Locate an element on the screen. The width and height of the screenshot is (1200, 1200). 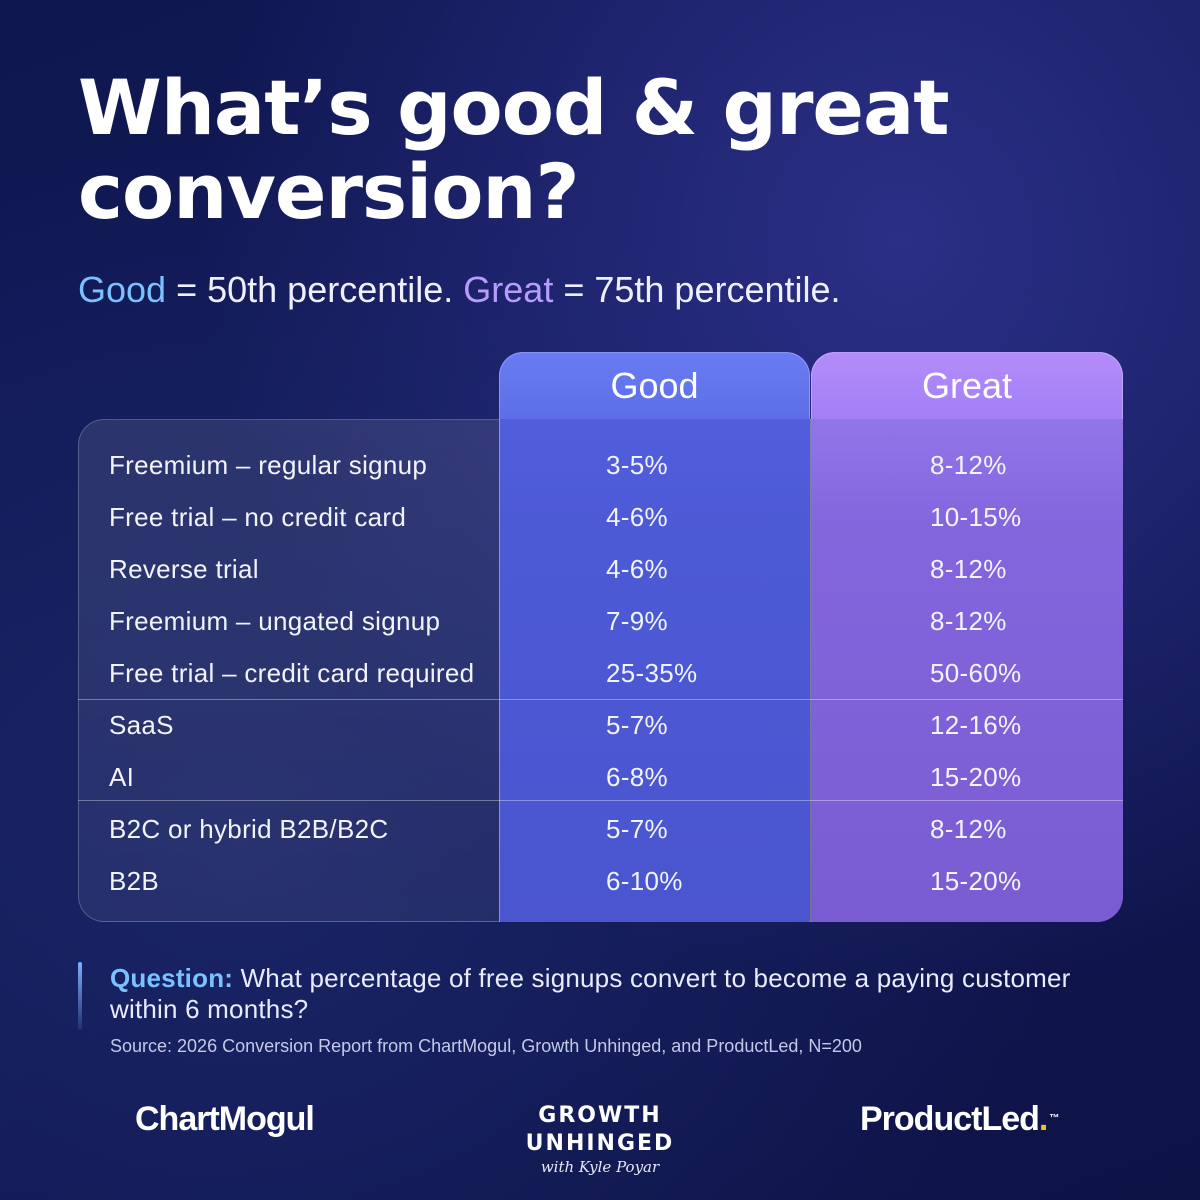
growth-unhinged-byline: with Kyle Poyar is located at coordinates (600, 1167).